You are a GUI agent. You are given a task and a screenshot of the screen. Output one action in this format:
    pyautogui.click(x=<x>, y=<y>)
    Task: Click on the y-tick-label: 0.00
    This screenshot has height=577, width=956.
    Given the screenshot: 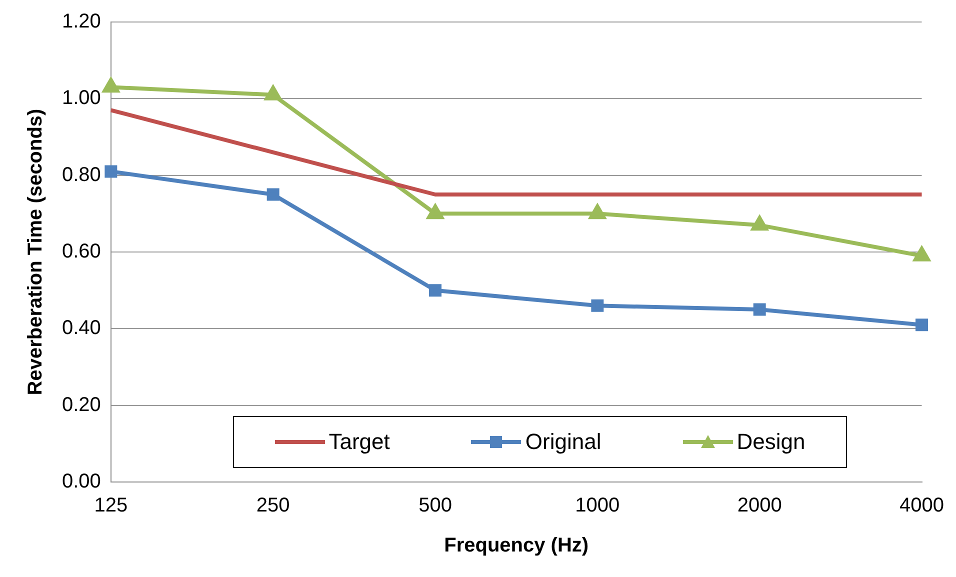 What is the action you would take?
    pyautogui.click(x=81, y=481)
    